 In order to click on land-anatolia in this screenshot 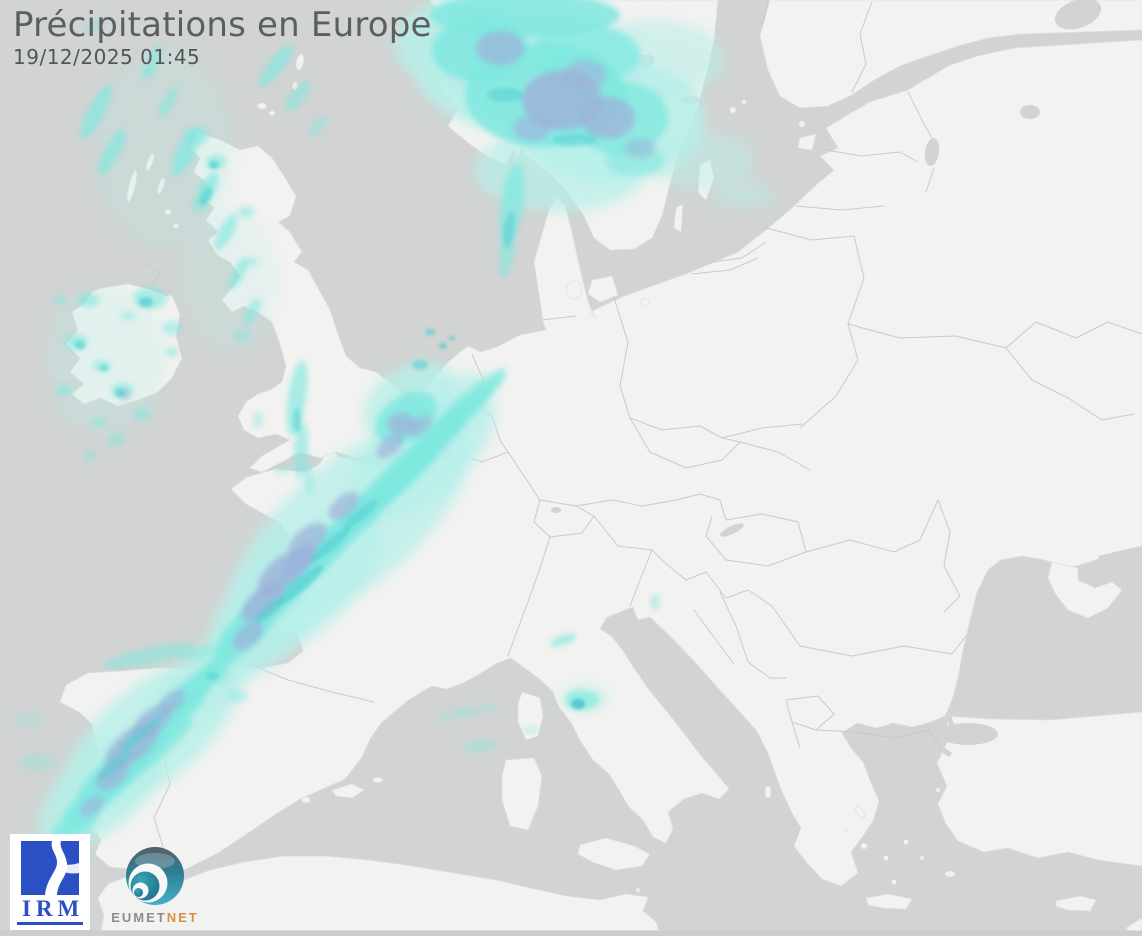, I will do `click(1039, 789)`.